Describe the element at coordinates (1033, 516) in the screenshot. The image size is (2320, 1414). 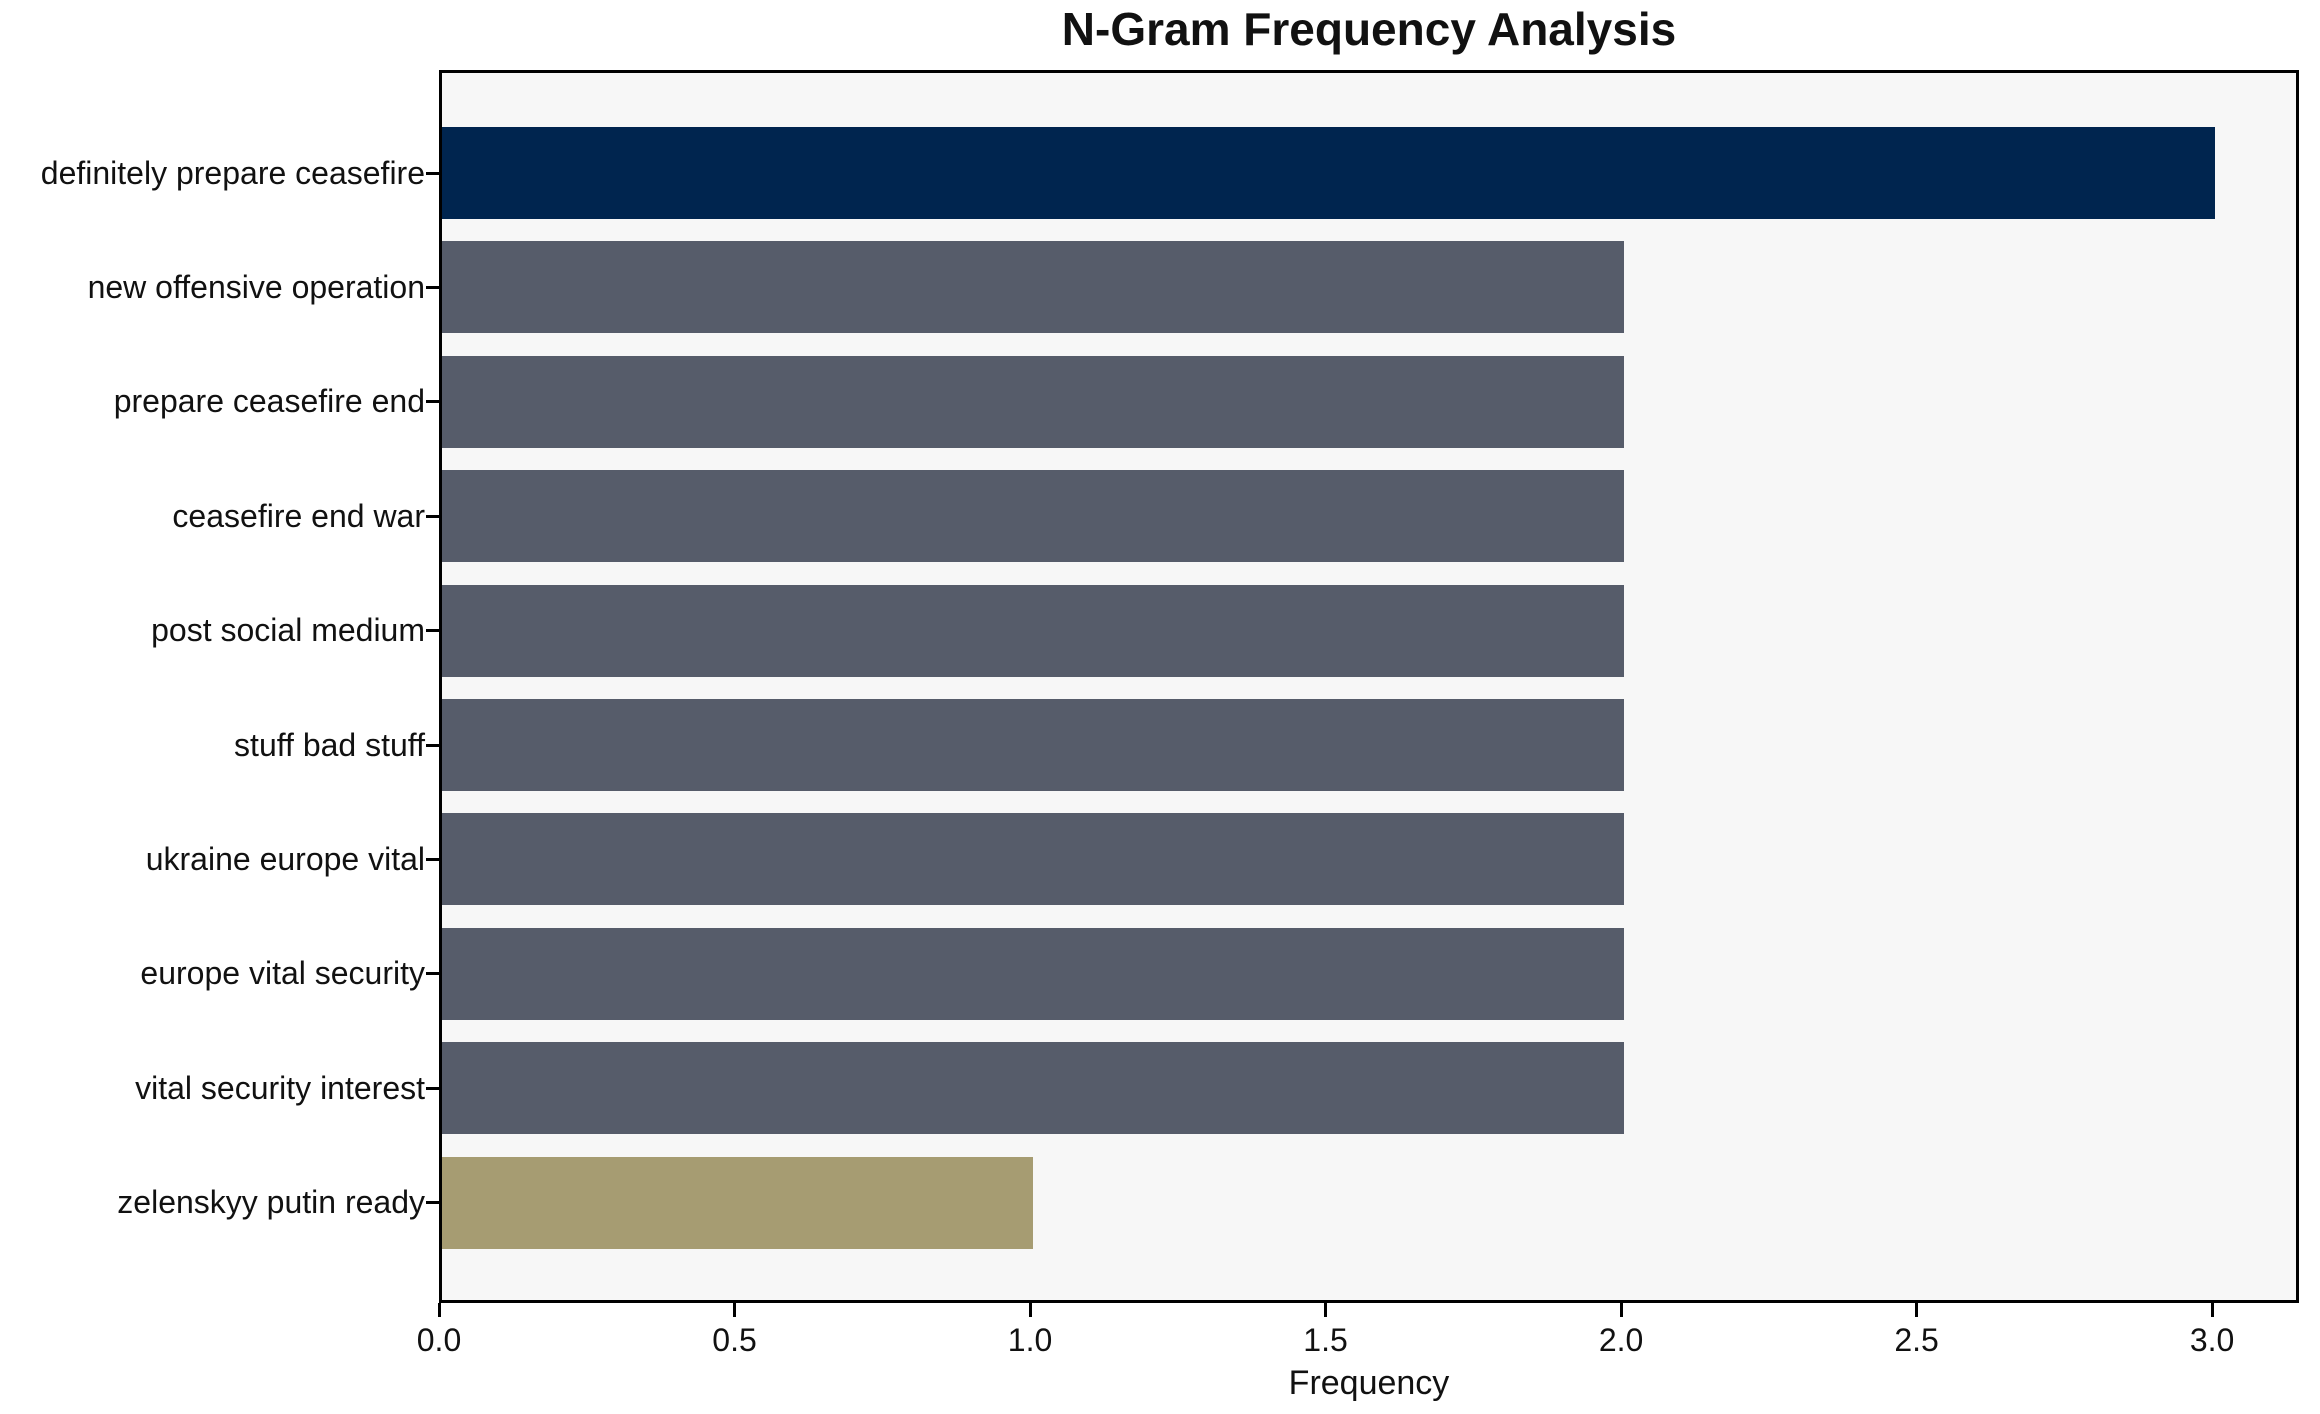
I see `bar-ceasefire-end-war` at that location.